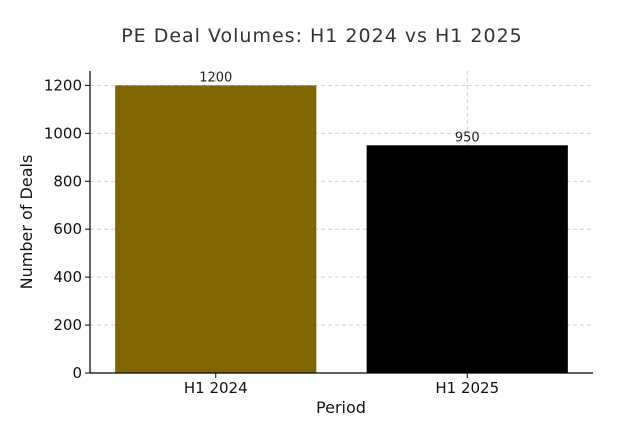  I want to click on x-tick-label: H1 2025, so click(467, 388).